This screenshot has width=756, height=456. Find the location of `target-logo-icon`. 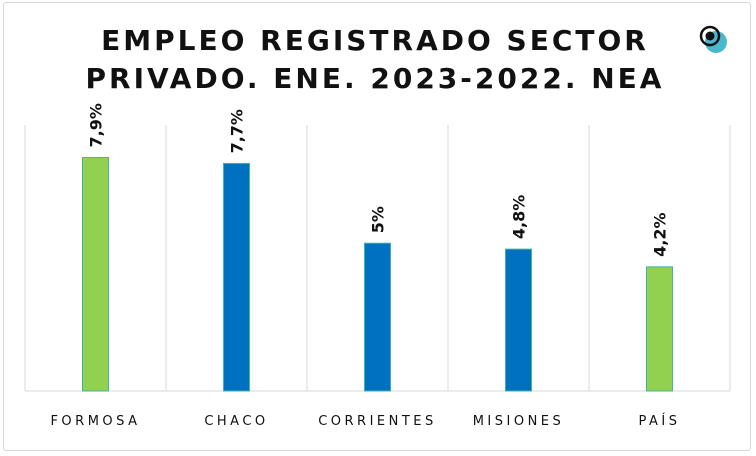

target-logo-icon is located at coordinates (713, 39).